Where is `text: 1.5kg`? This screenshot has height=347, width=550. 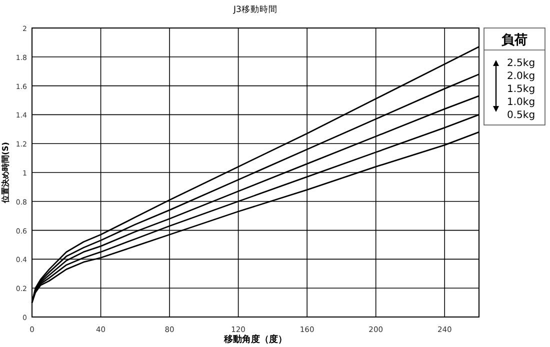
text: 1.5kg is located at coordinates (521, 89).